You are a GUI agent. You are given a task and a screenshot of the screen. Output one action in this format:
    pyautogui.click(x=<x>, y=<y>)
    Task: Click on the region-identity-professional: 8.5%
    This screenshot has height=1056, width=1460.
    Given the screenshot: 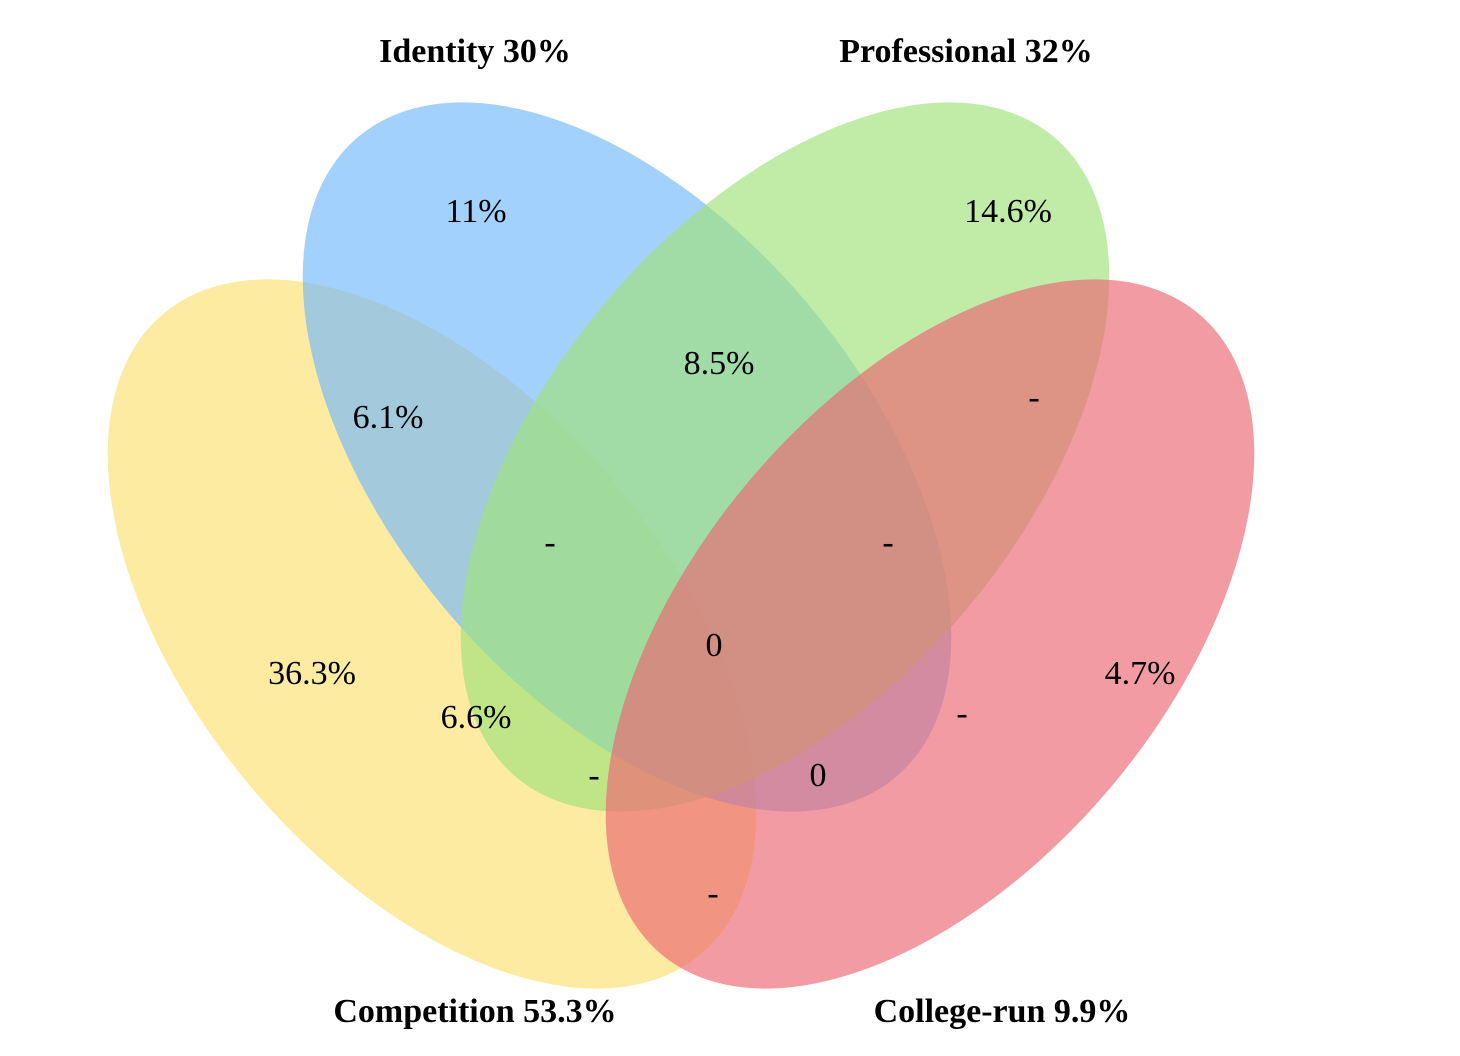 What is the action you would take?
    pyautogui.click(x=719, y=363)
    